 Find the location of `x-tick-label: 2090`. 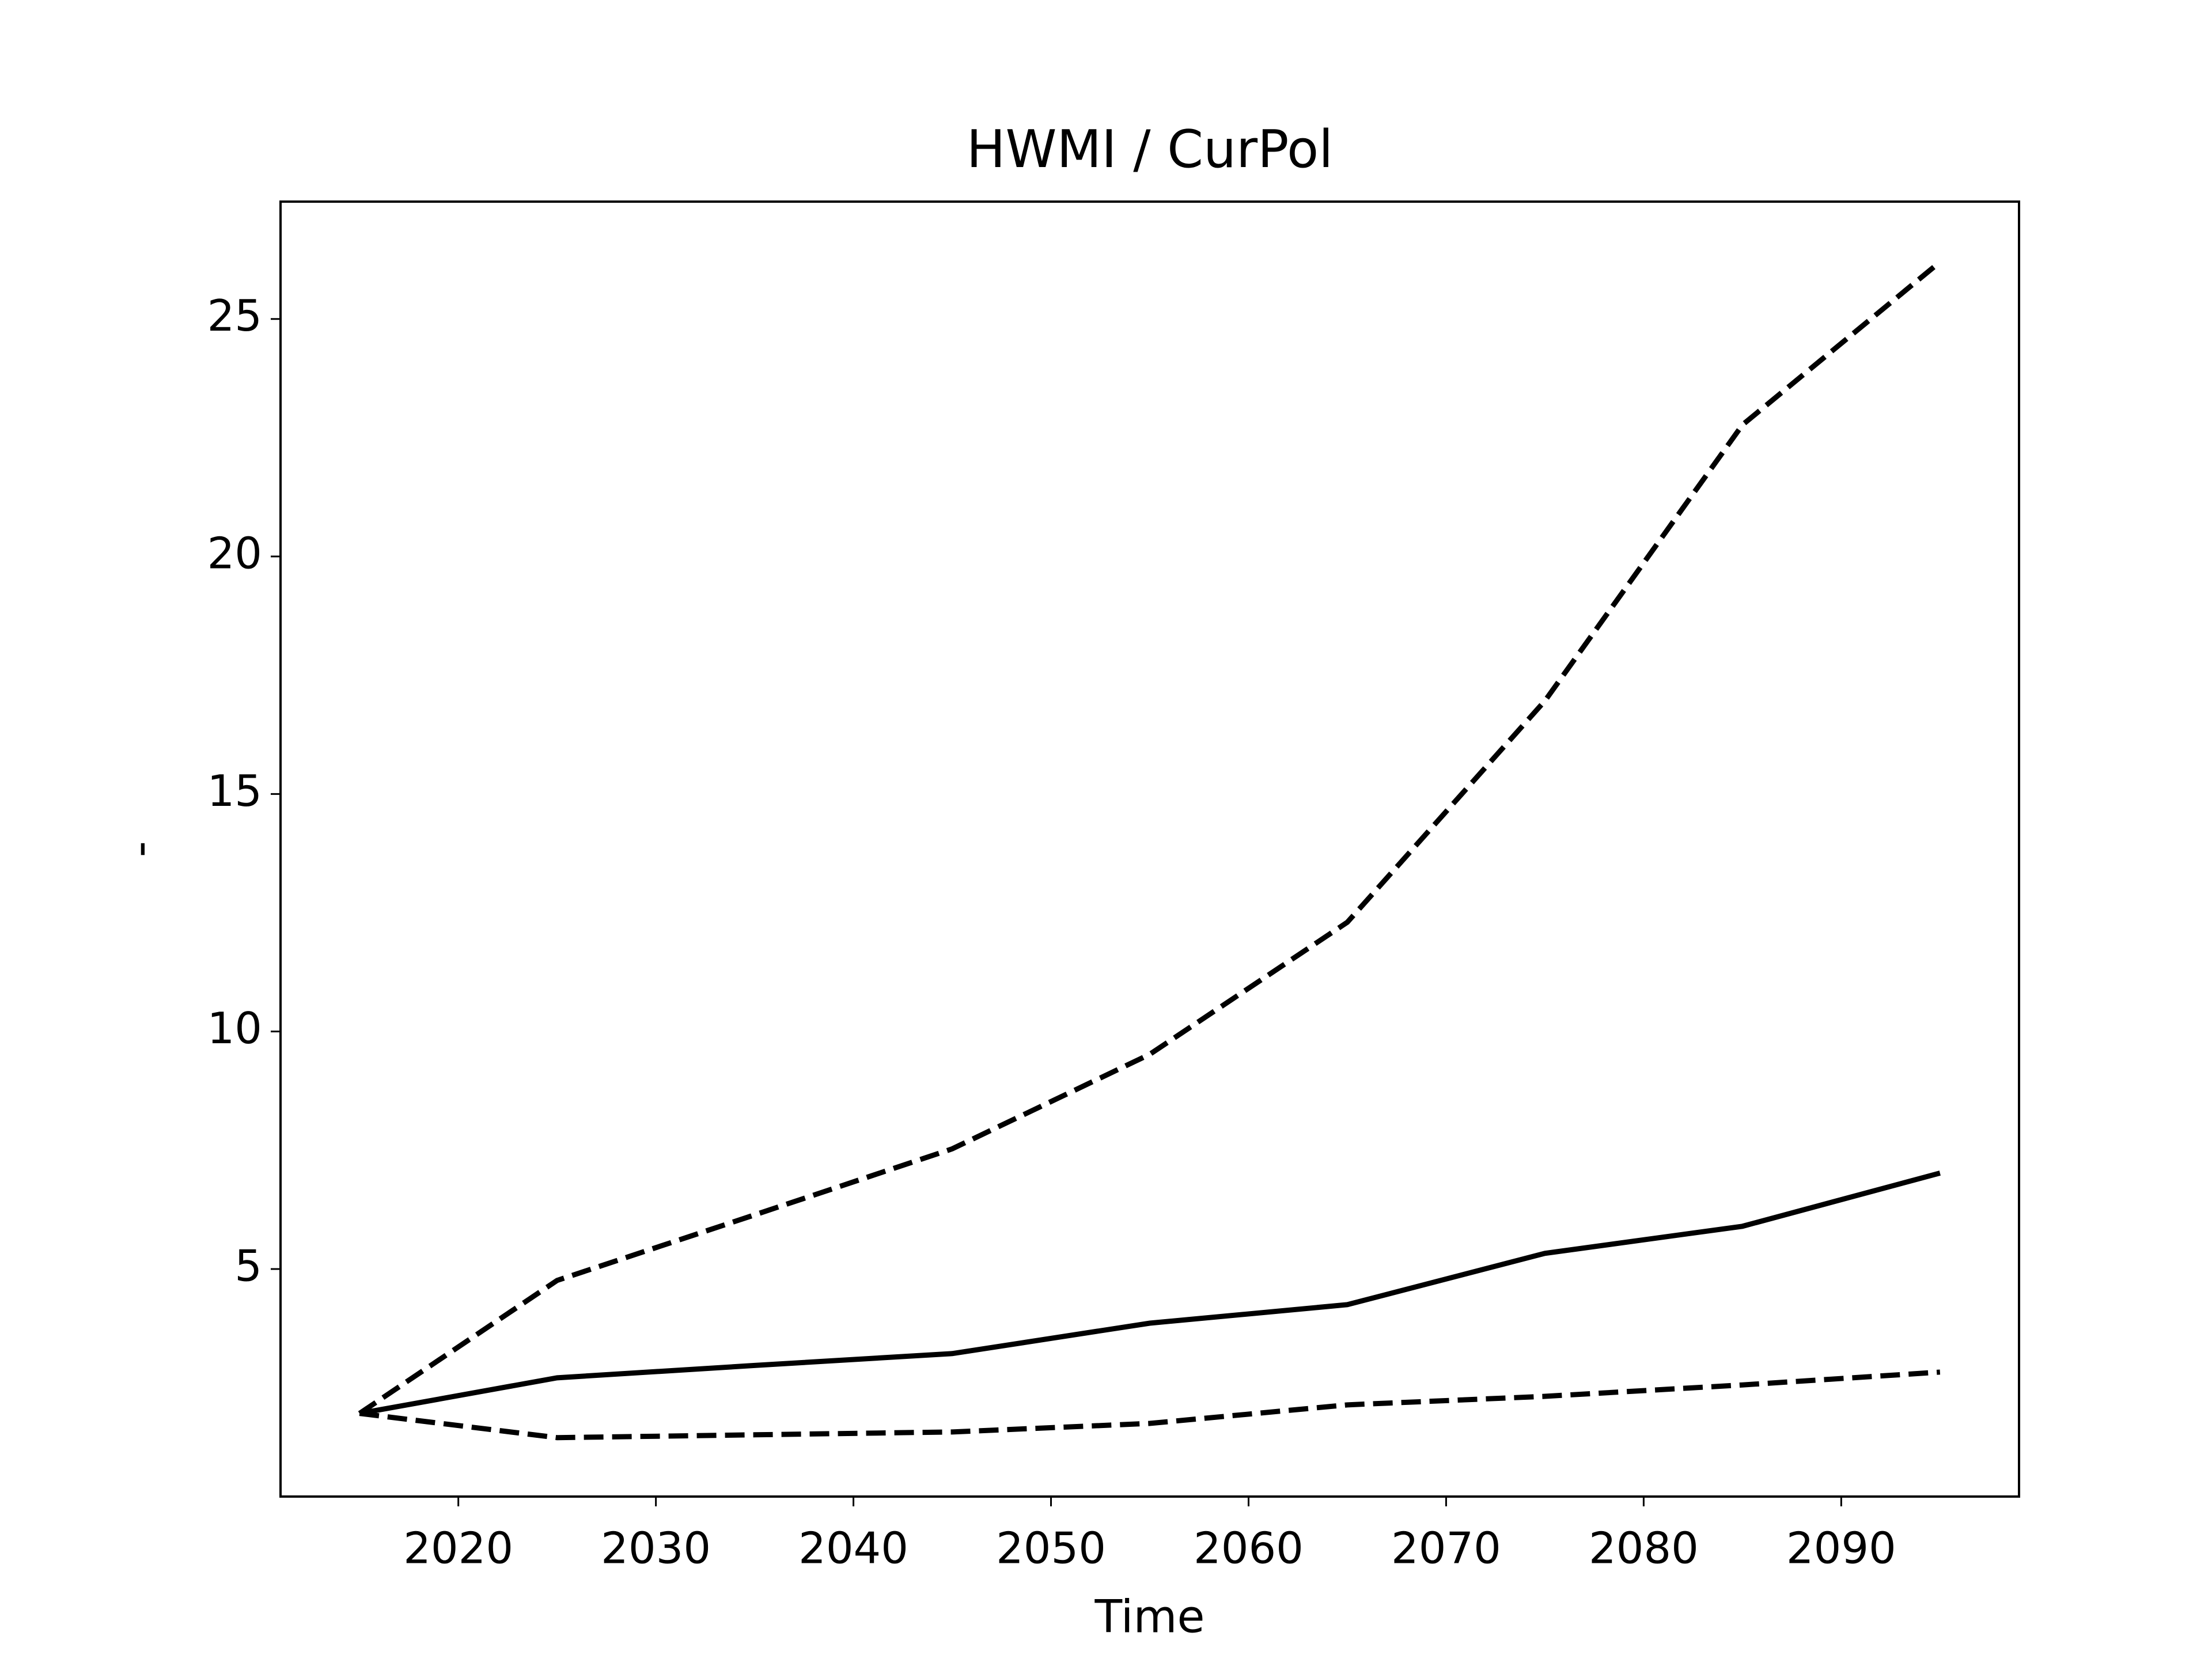

x-tick-label: 2090 is located at coordinates (1841, 1548).